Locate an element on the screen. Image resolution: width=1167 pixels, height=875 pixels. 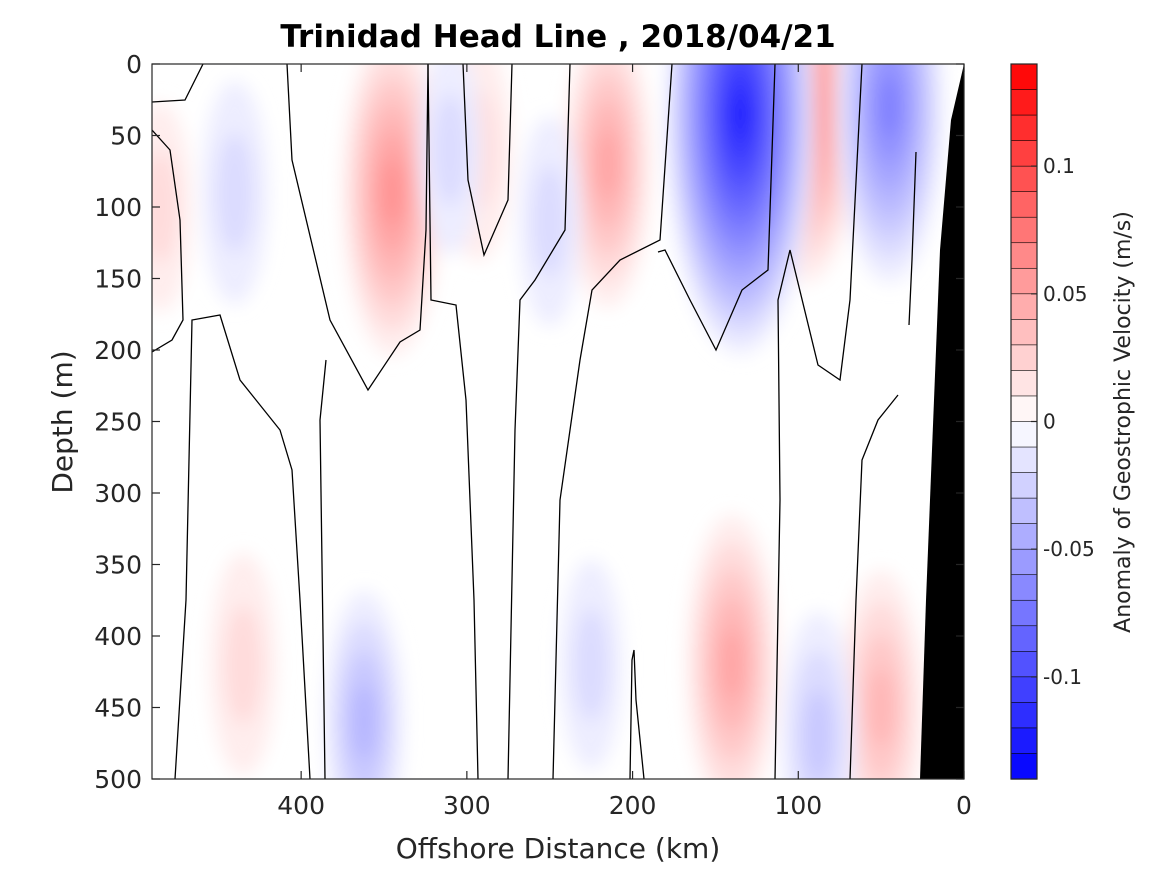
colorbar-tick-label: 0.1 is located at coordinates (1059, 166).